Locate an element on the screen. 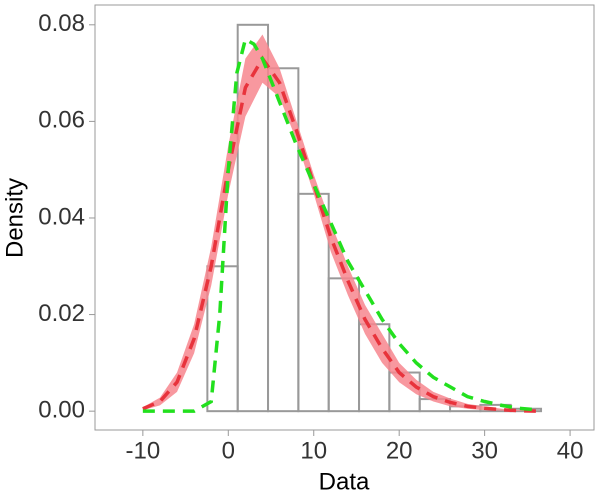  x-tick-label: 20 is located at coordinates (399, 450).